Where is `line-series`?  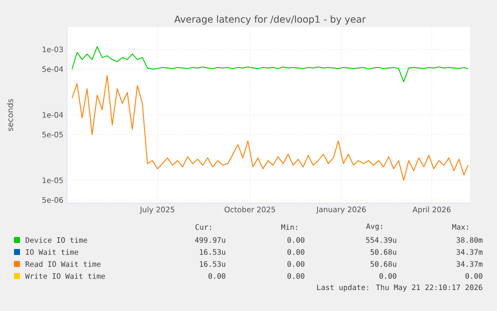
line-series is located at coordinates (270, 64).